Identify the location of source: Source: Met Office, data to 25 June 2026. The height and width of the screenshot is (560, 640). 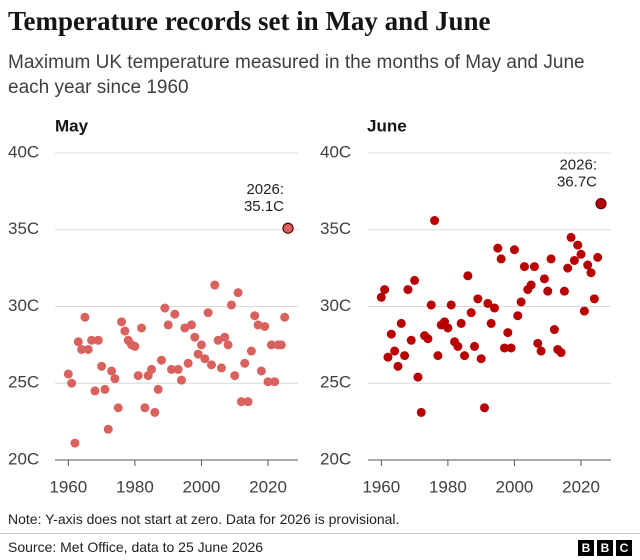
(136, 547).